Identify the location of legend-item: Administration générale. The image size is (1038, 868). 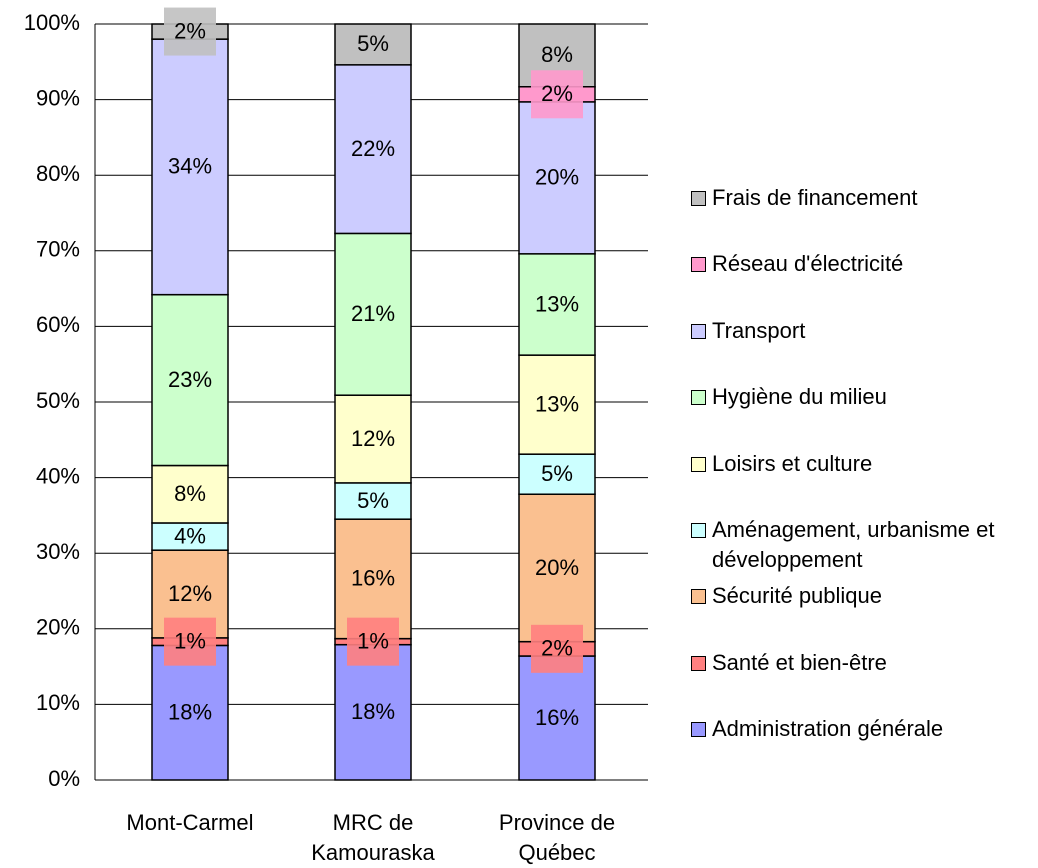
(856, 729).